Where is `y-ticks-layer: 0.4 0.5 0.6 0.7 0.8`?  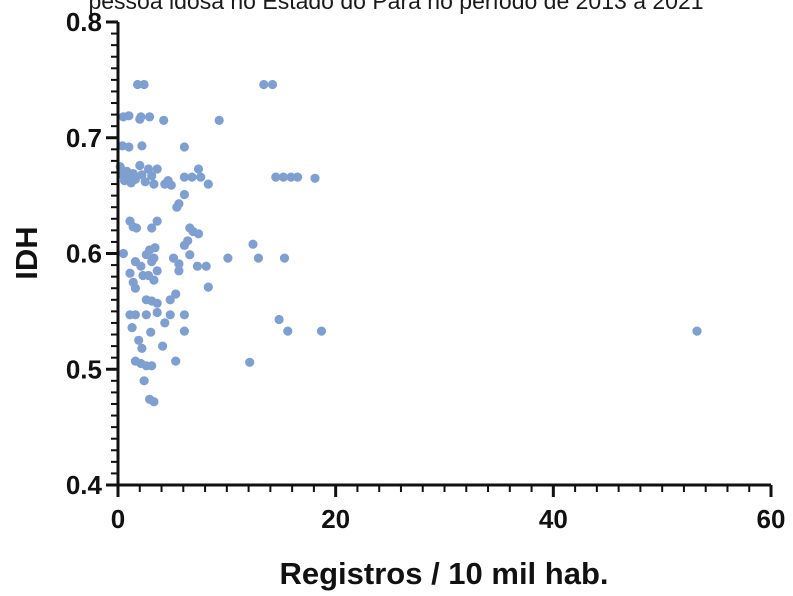
y-ticks-layer: 0.4 0.5 0.6 0.7 0.8 is located at coordinates (92, 253).